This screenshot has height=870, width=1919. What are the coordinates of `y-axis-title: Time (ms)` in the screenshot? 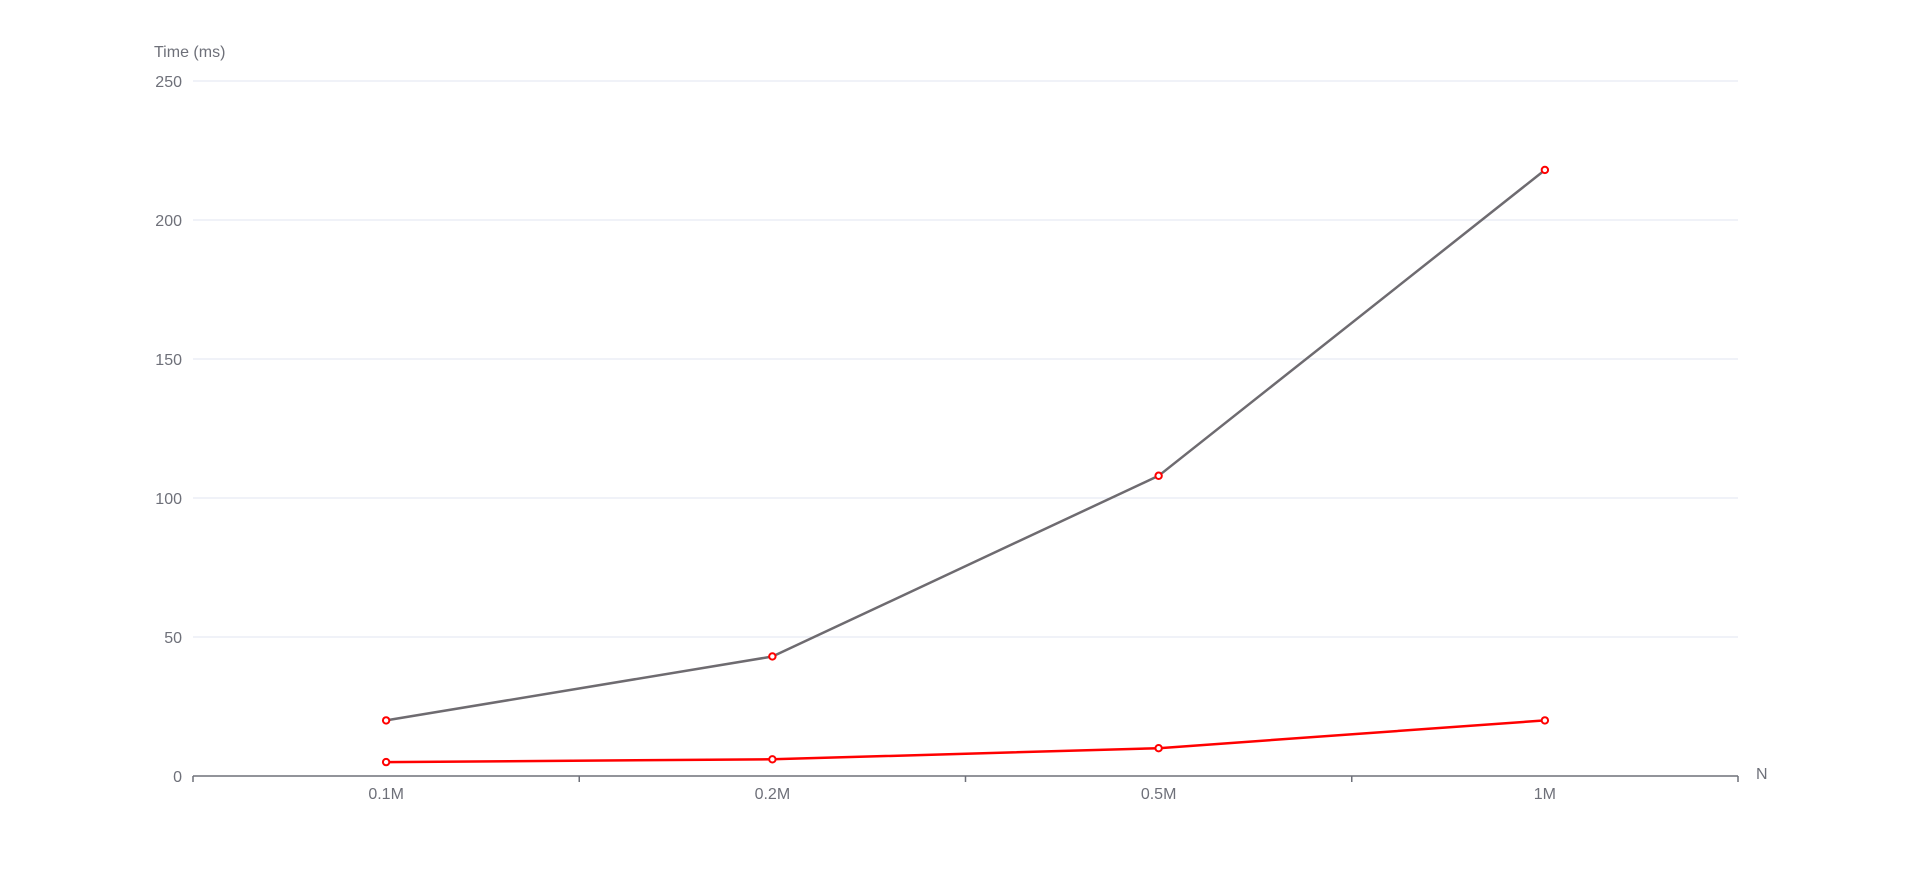 It's located at (189, 52).